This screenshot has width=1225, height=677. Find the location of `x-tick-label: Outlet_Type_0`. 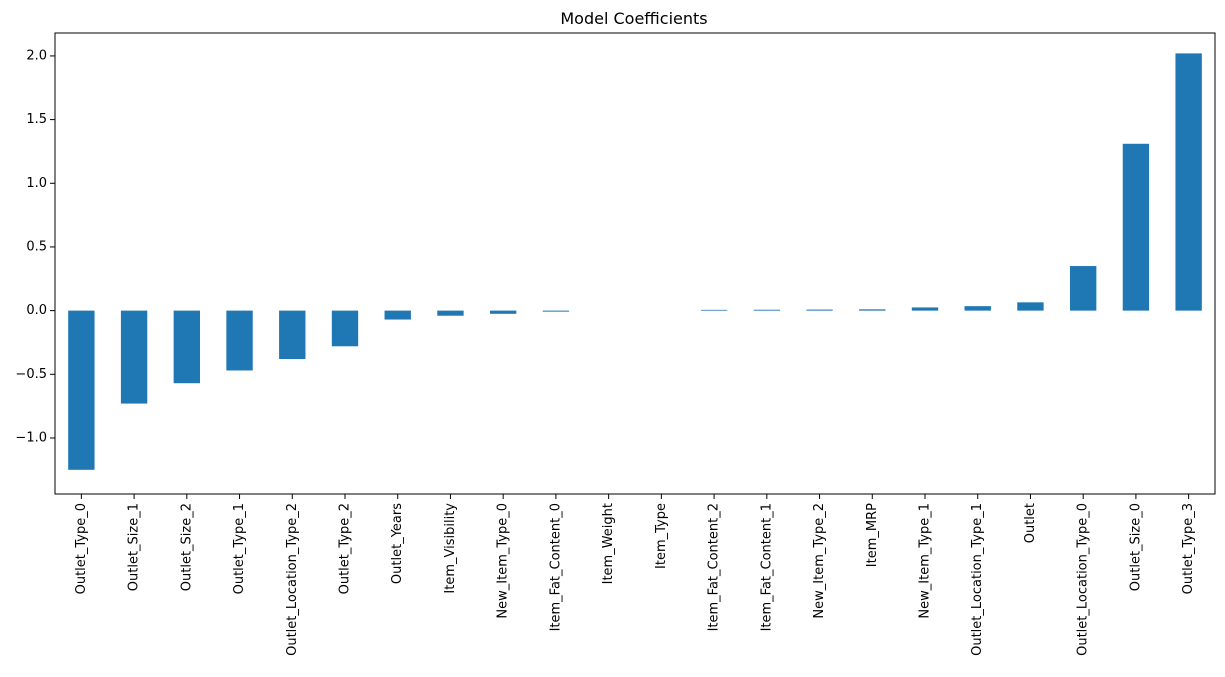

x-tick-label: Outlet_Type_0 is located at coordinates (81, 548).